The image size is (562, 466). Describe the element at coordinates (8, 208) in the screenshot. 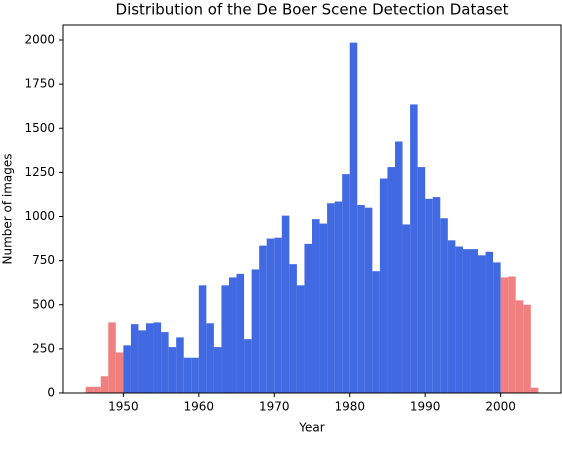

I see `y-axis-label: Number of images` at that location.